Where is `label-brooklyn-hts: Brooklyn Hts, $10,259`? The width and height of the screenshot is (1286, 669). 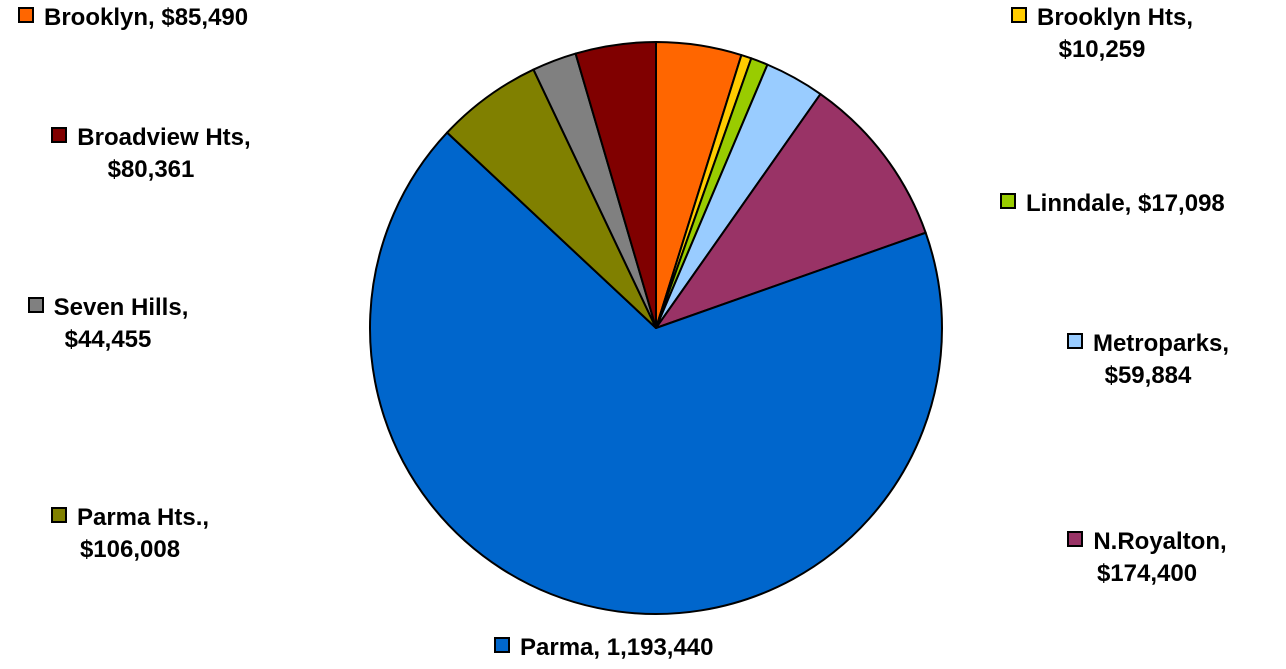 label-brooklyn-hts: Brooklyn Hts, $10,259 is located at coordinates (1102, 34).